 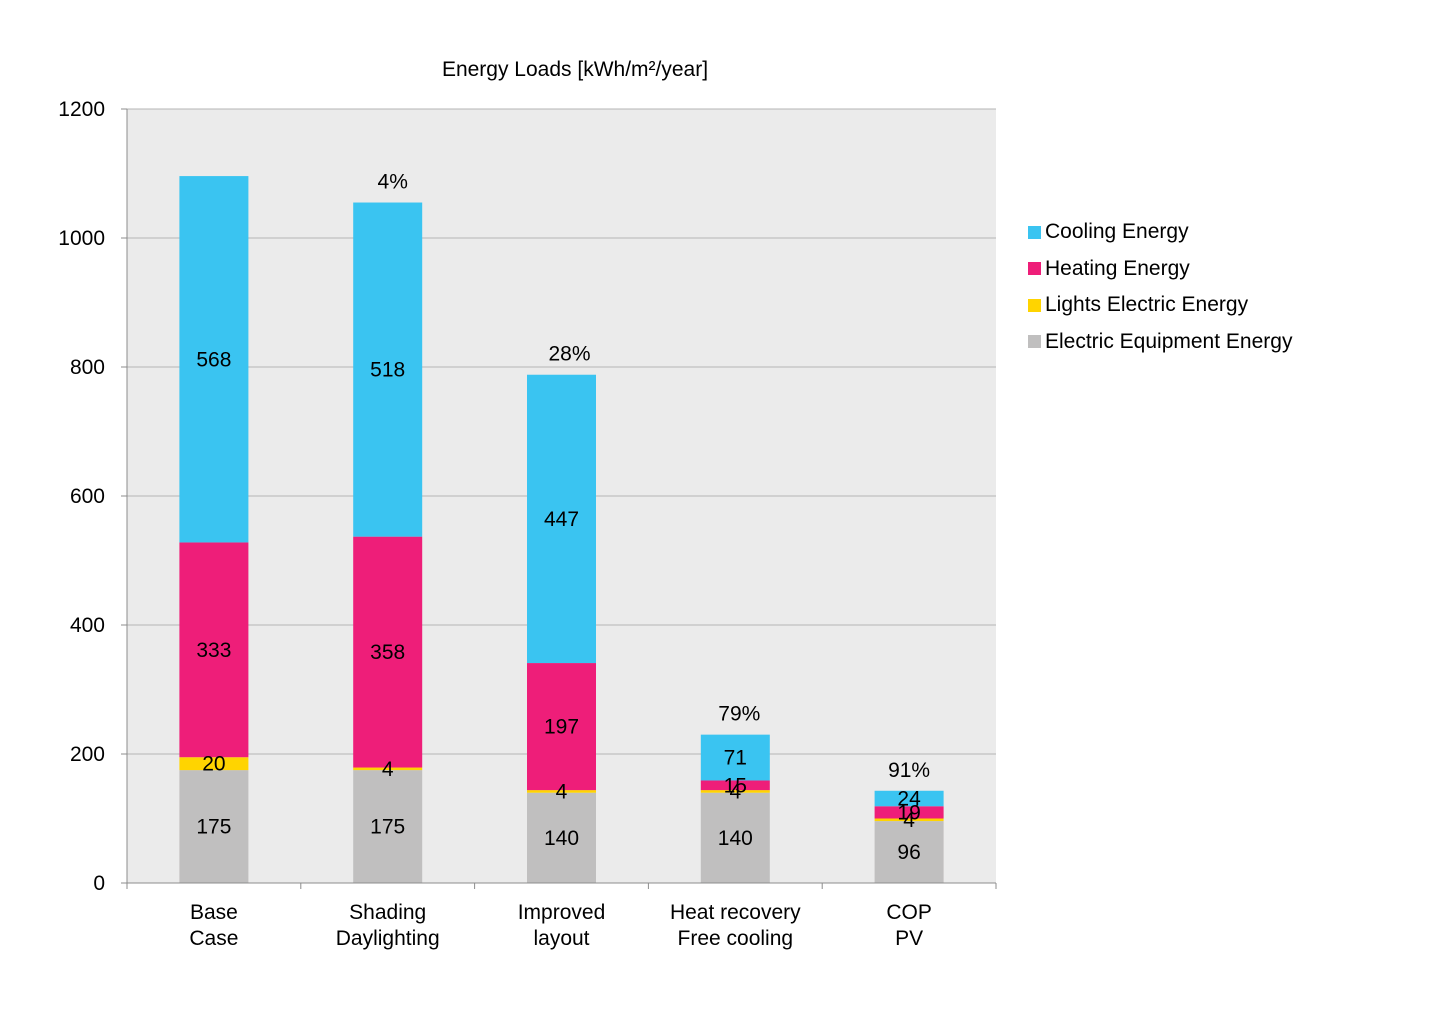 I want to click on x-category-label: Base, so click(x=214, y=912).